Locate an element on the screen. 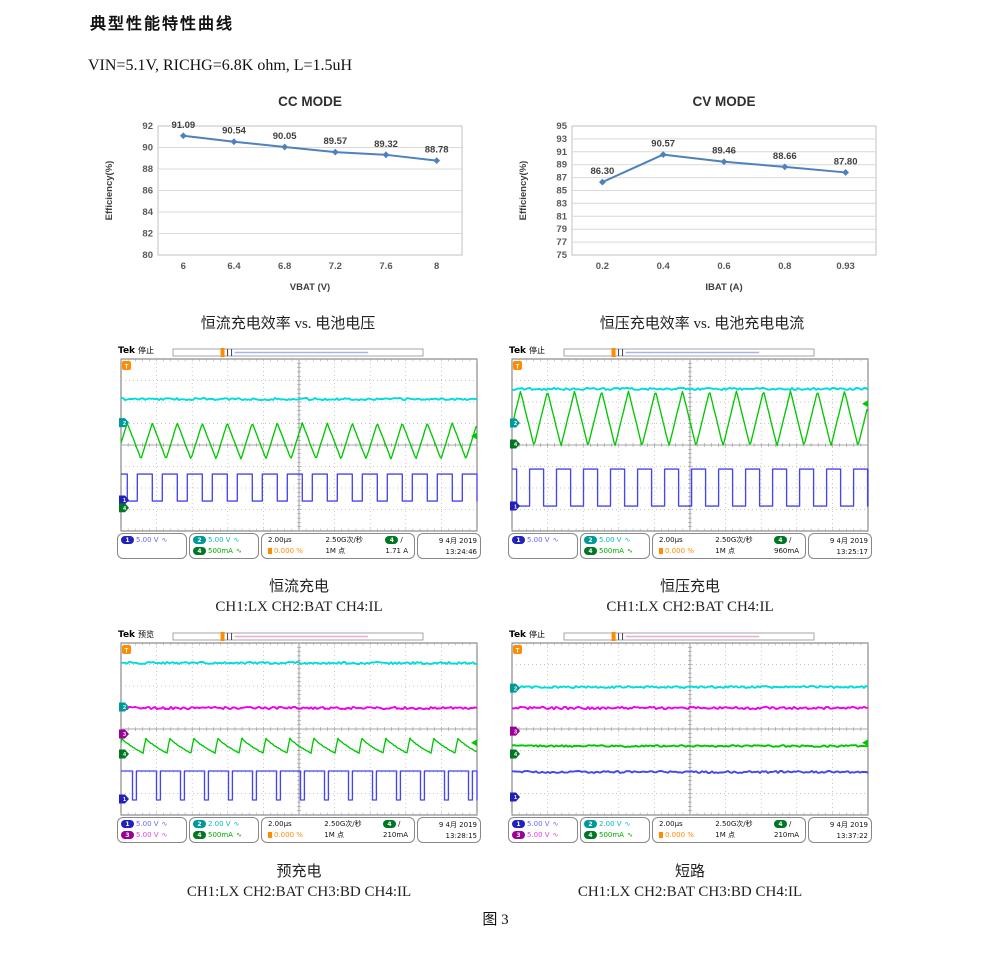  ch4-scale: 500mA is located at coordinates (220, 551).